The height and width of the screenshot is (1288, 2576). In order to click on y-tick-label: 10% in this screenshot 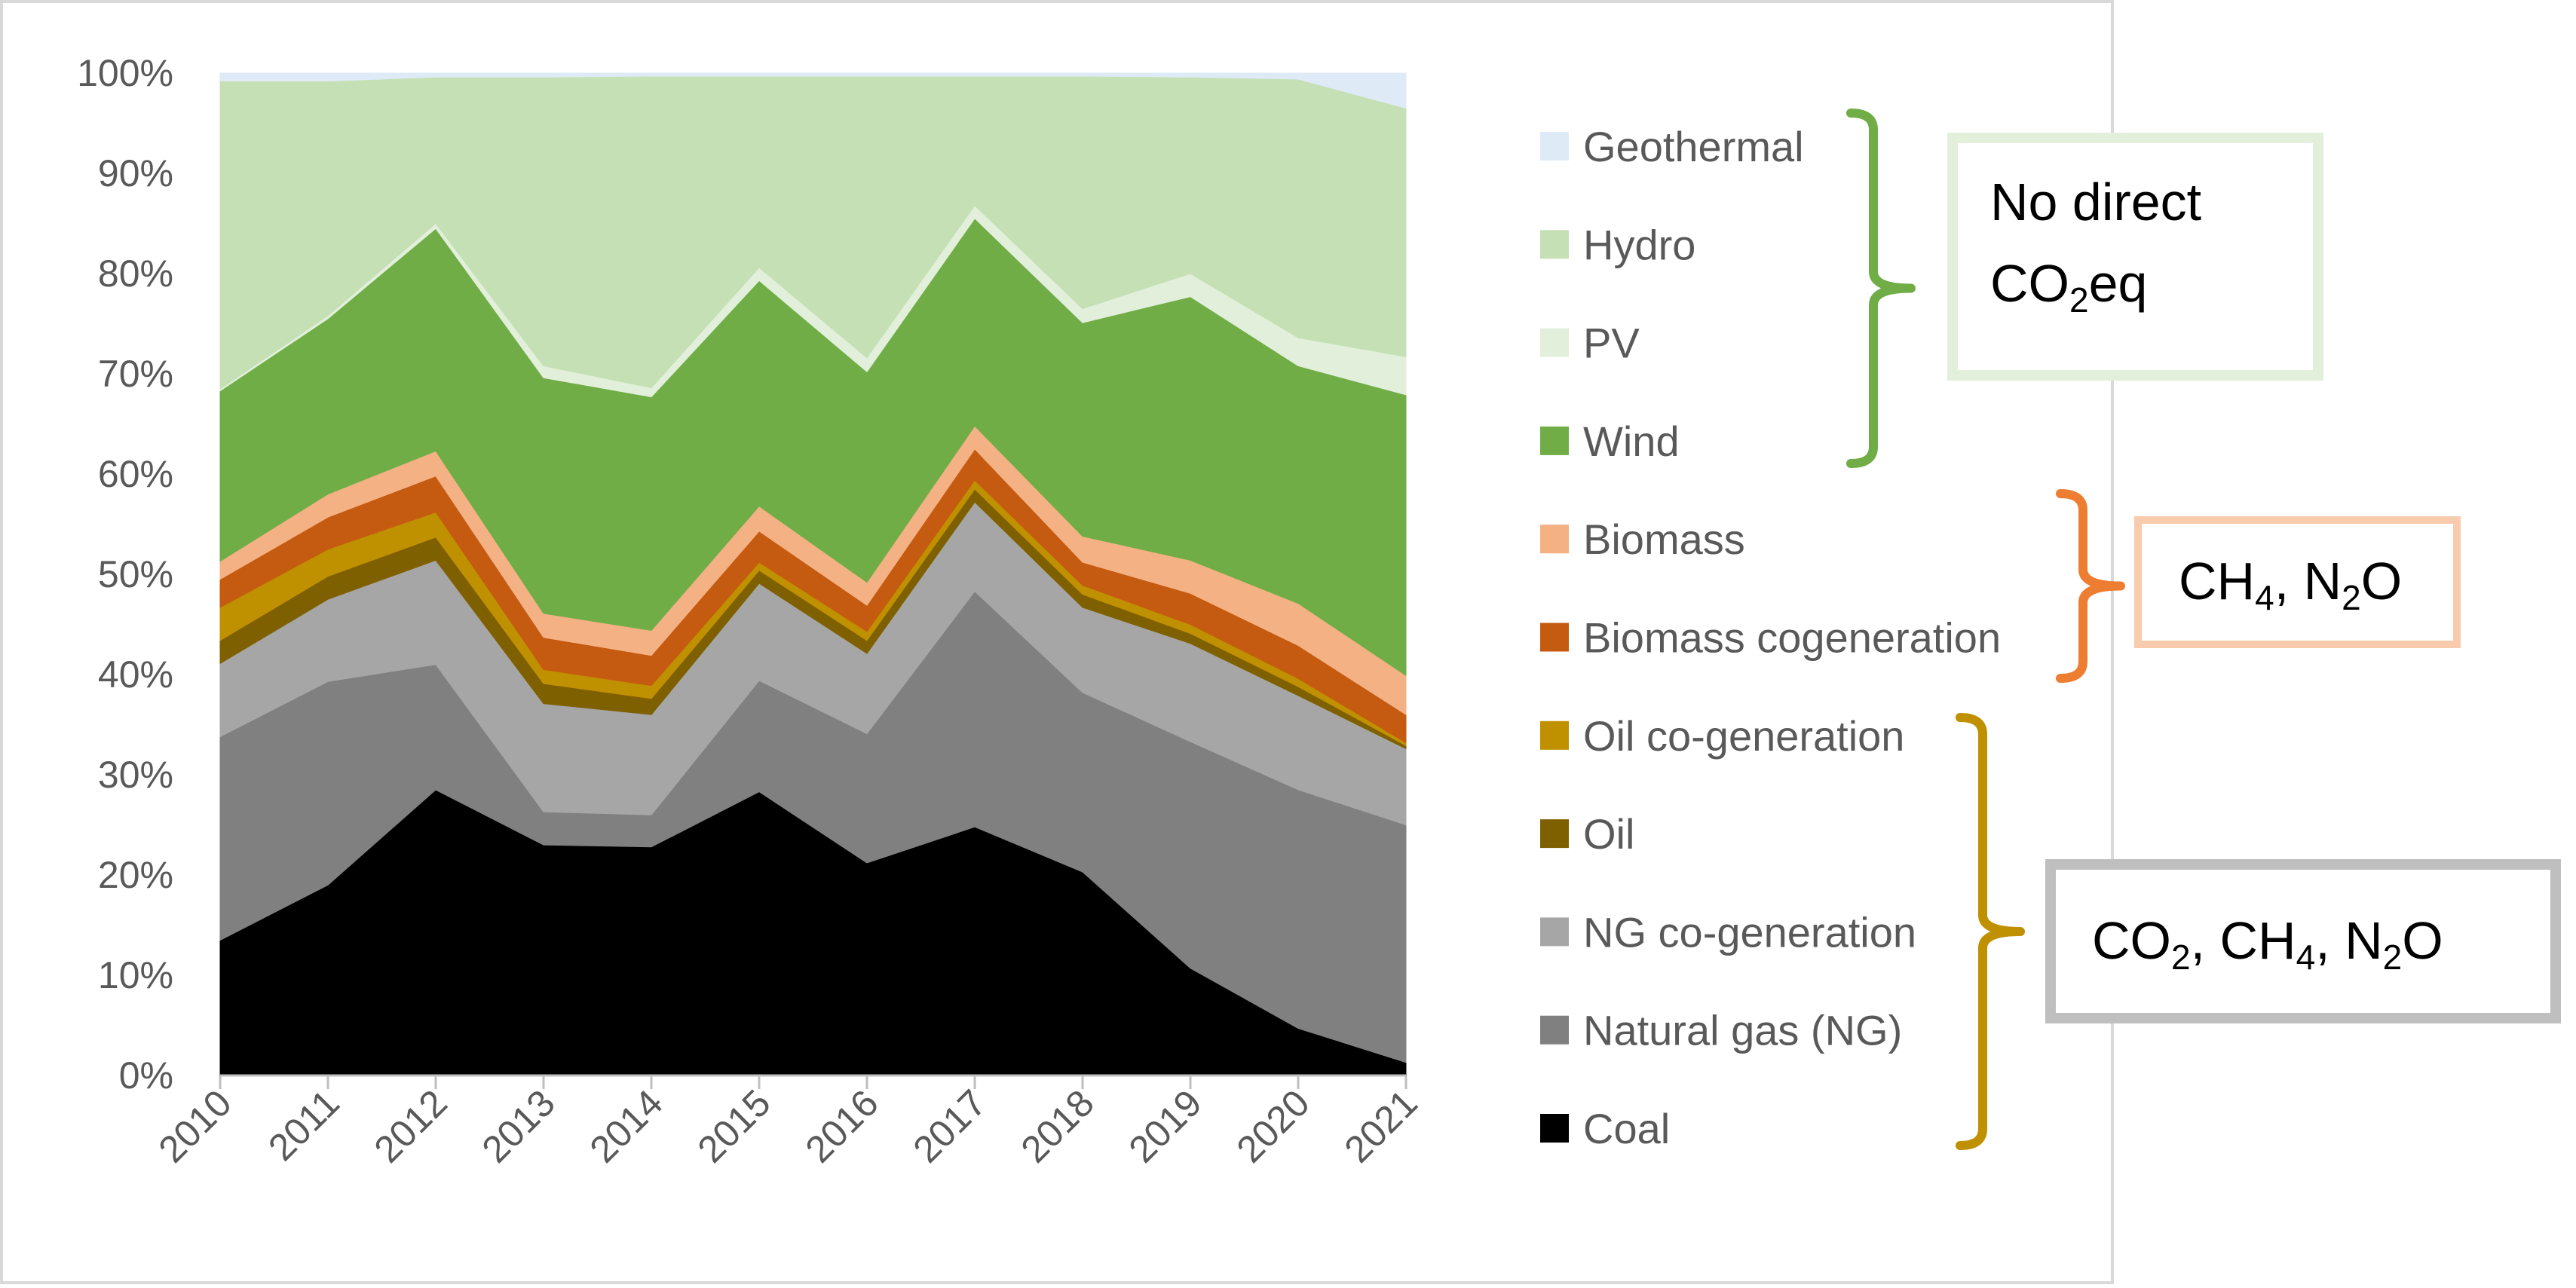, I will do `click(135, 975)`.